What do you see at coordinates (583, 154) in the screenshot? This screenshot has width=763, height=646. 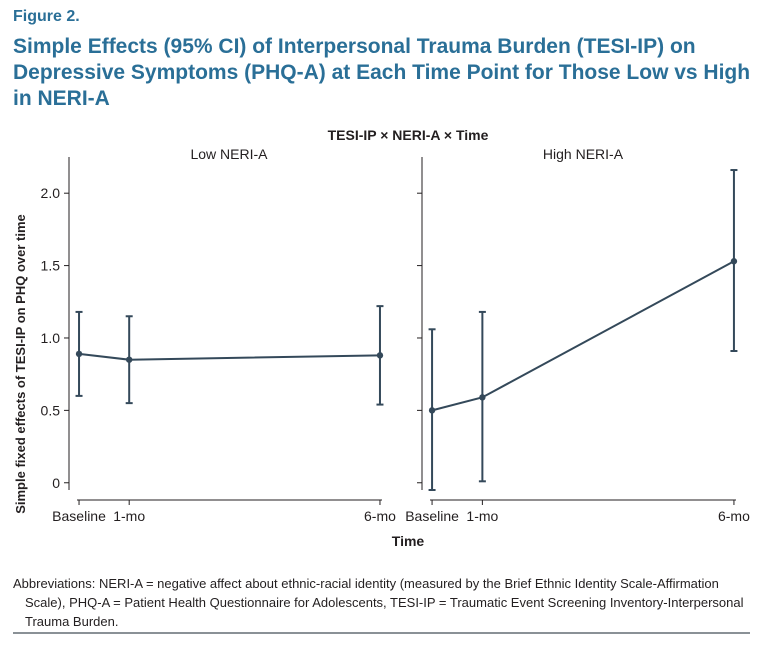 I see `panel-title-high: High NERI-A` at bounding box center [583, 154].